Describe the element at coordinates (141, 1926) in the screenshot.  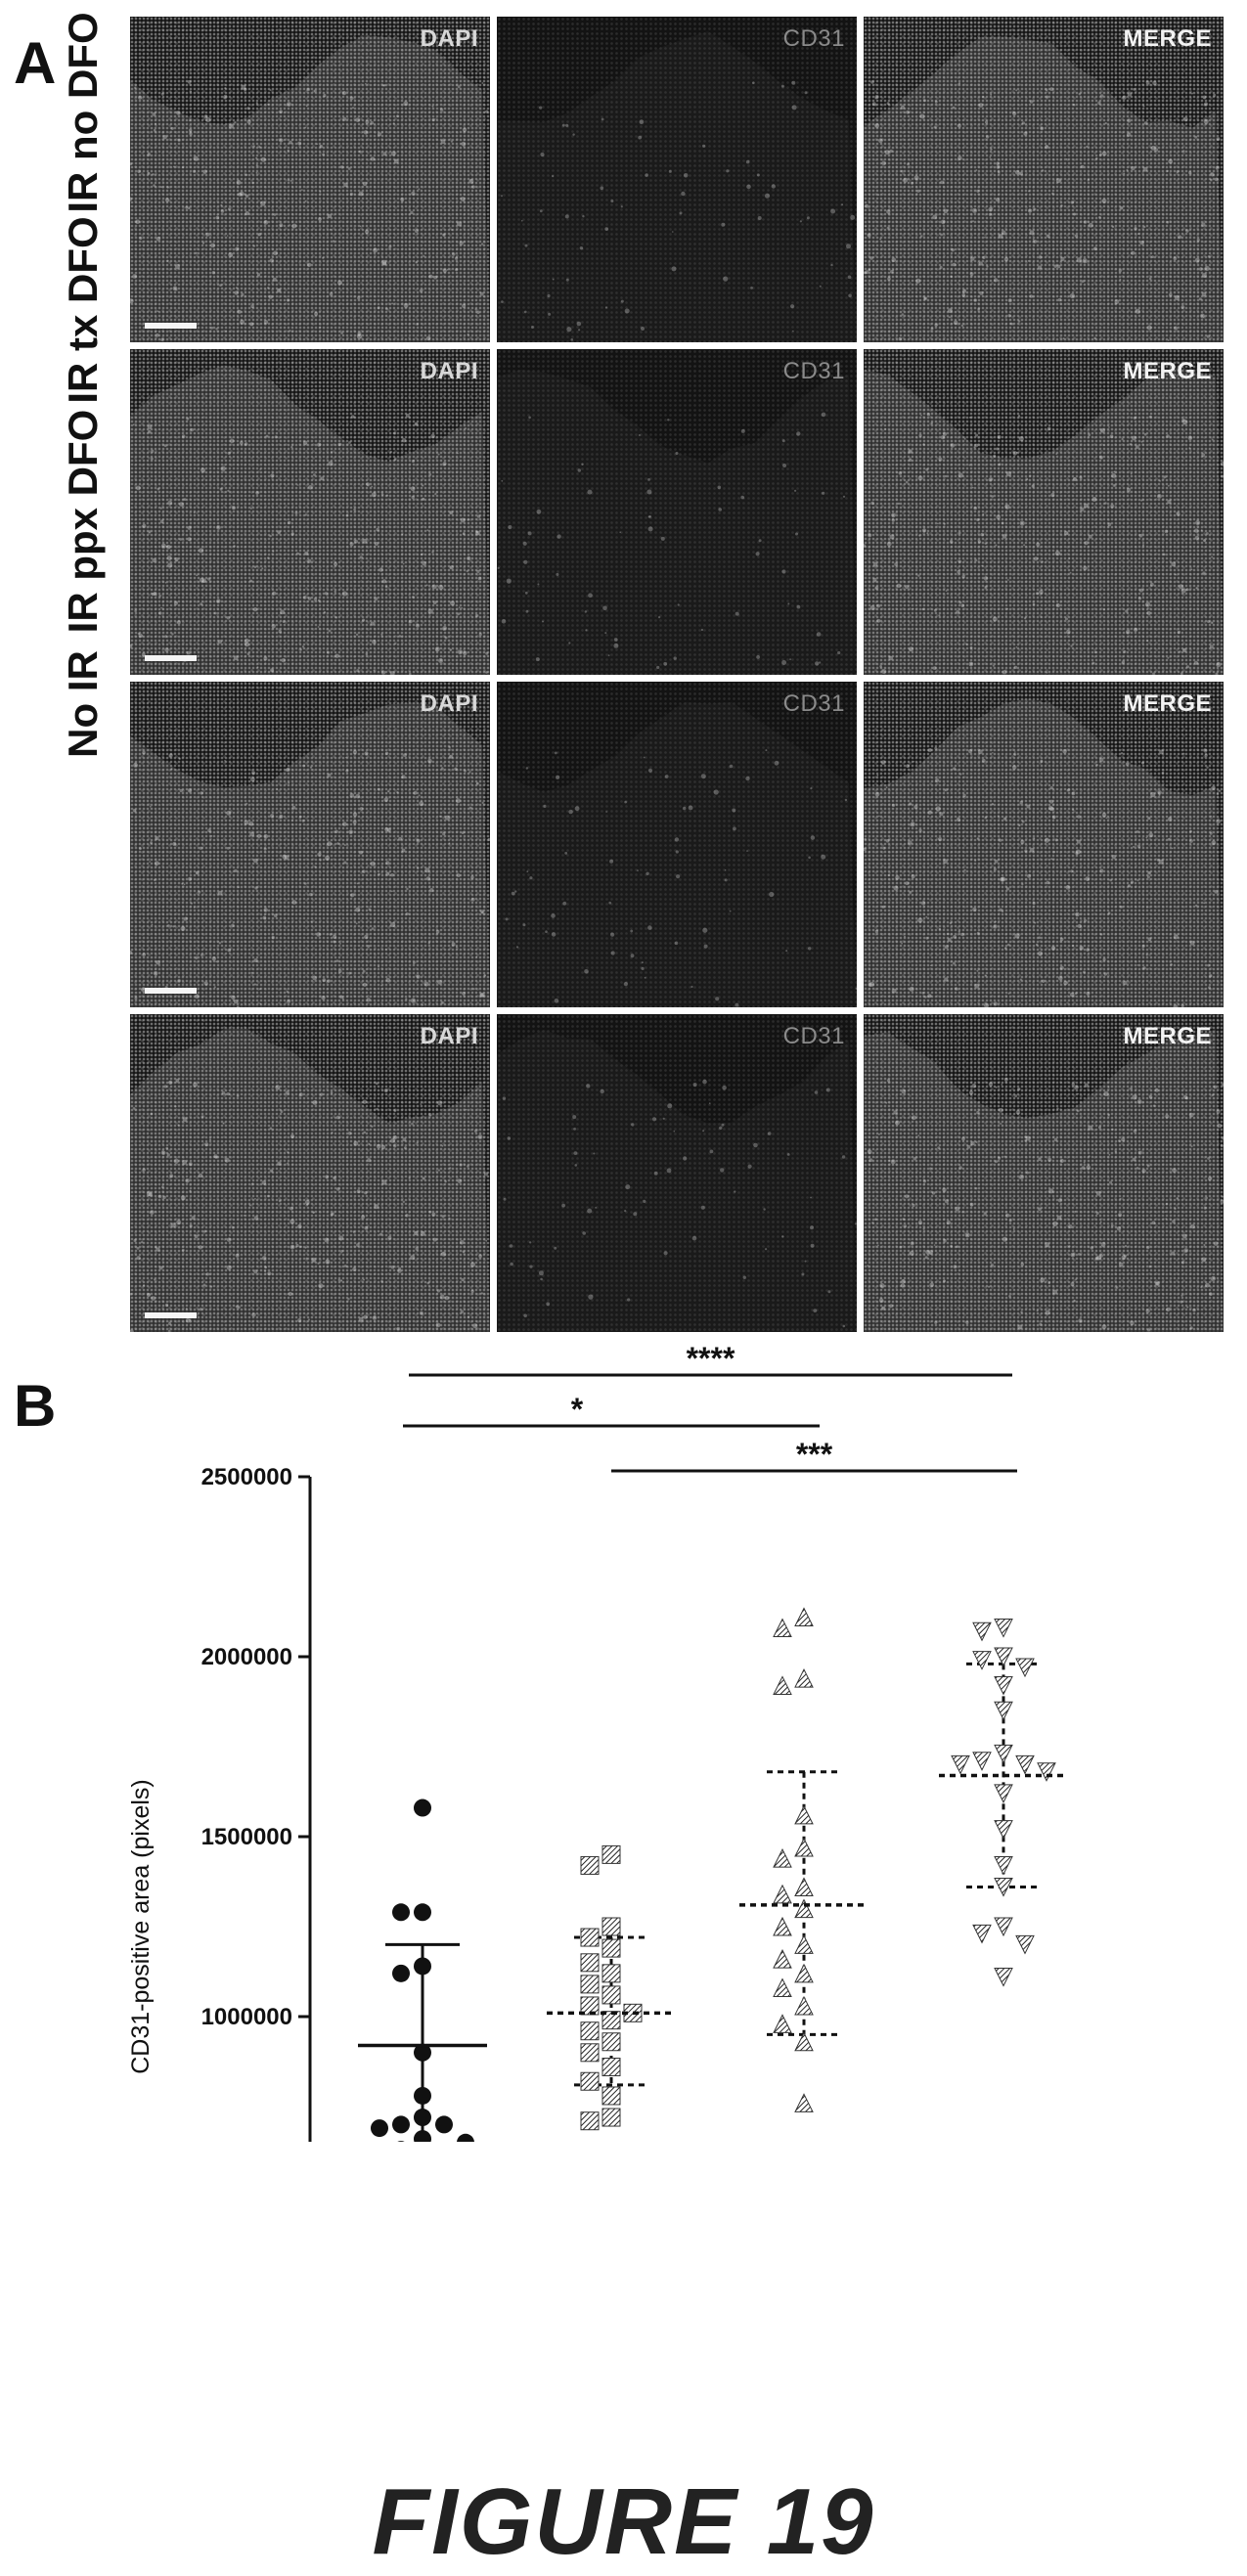
I see `y-axis-label: CD31-positive area (pixels)` at that location.